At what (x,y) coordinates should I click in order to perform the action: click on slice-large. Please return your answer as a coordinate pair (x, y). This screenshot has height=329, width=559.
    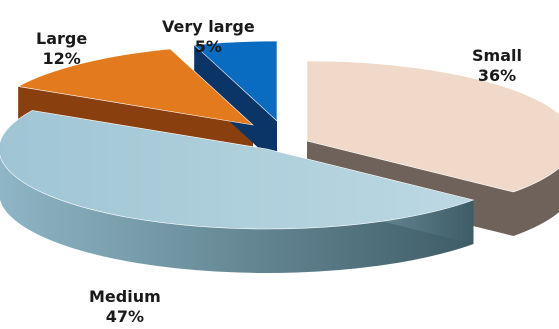
    Looking at the image, I should click on (135, 87).